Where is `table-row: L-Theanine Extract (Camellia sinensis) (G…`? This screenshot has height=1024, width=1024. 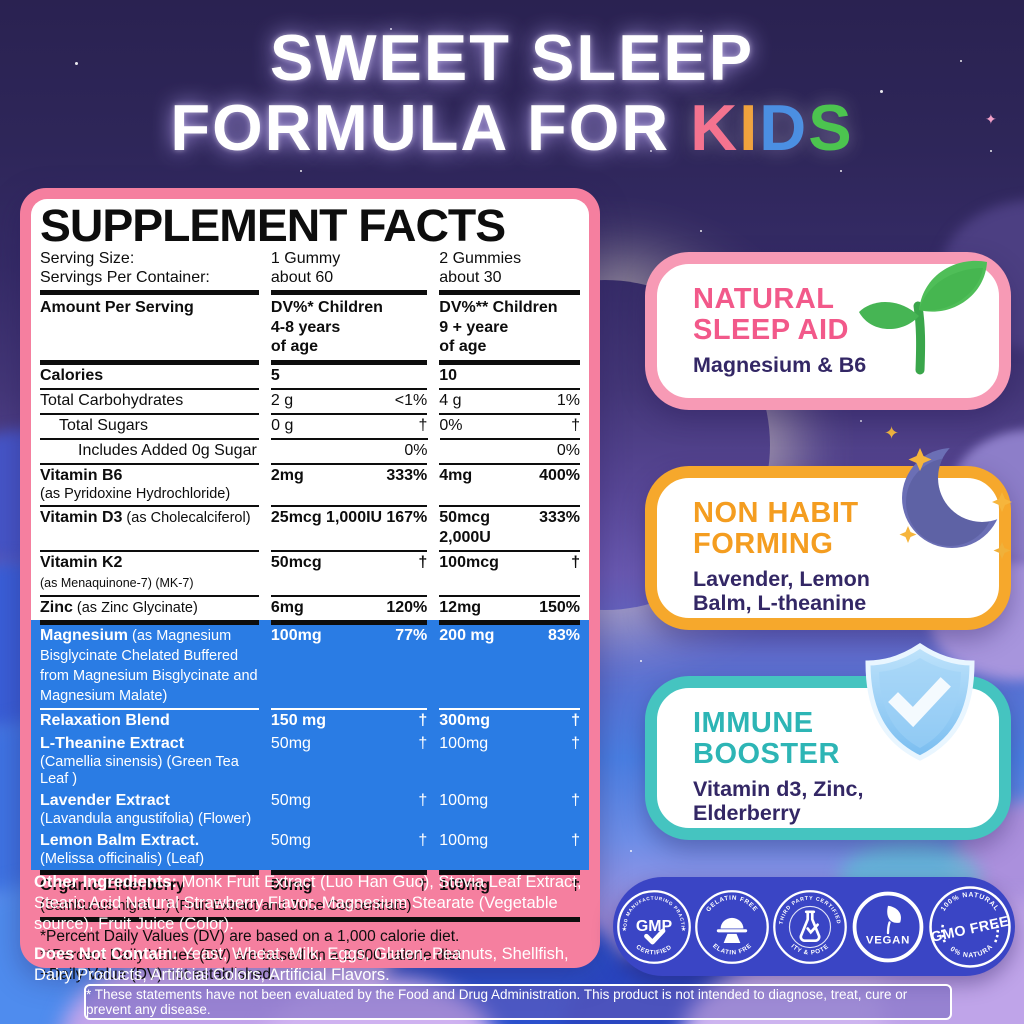 table-row: L-Theanine Extract (Camellia sinensis) (G… is located at coordinates (310, 761).